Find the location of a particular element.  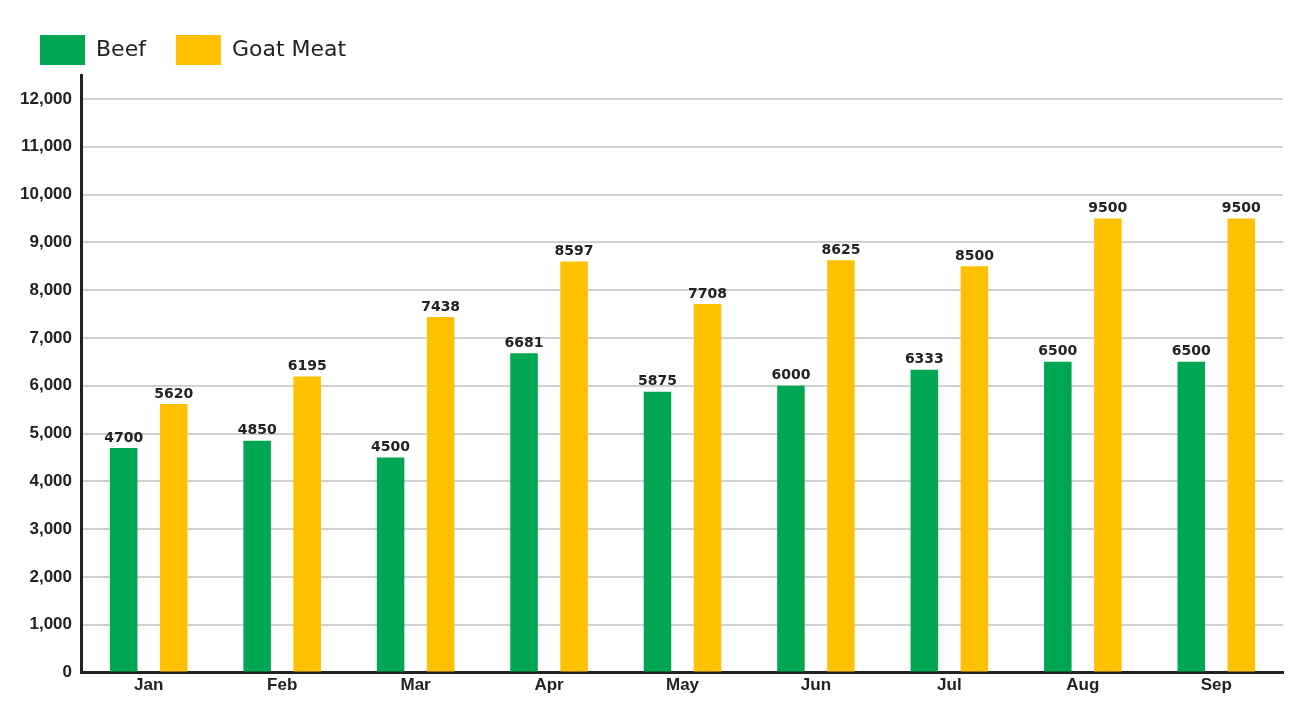

data-label: 8597 is located at coordinates (574, 250).